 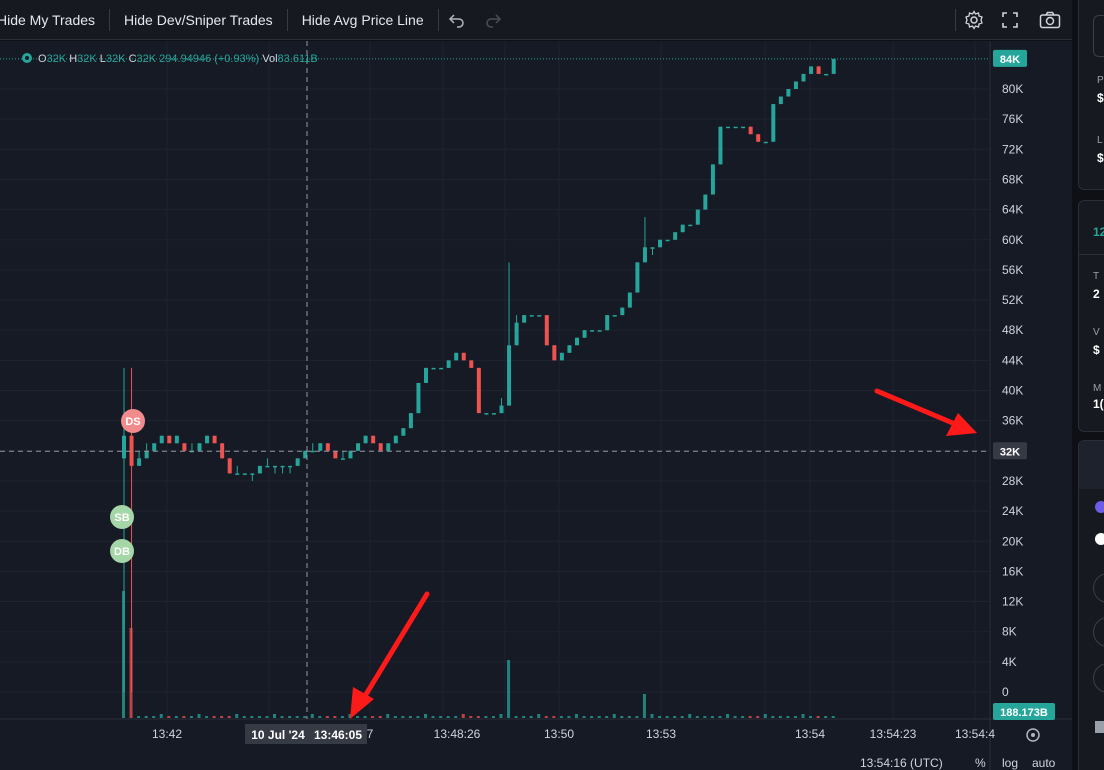 What do you see at coordinates (48, 19) in the screenshot?
I see `hide-my-trades-button: Hide My Trades` at bounding box center [48, 19].